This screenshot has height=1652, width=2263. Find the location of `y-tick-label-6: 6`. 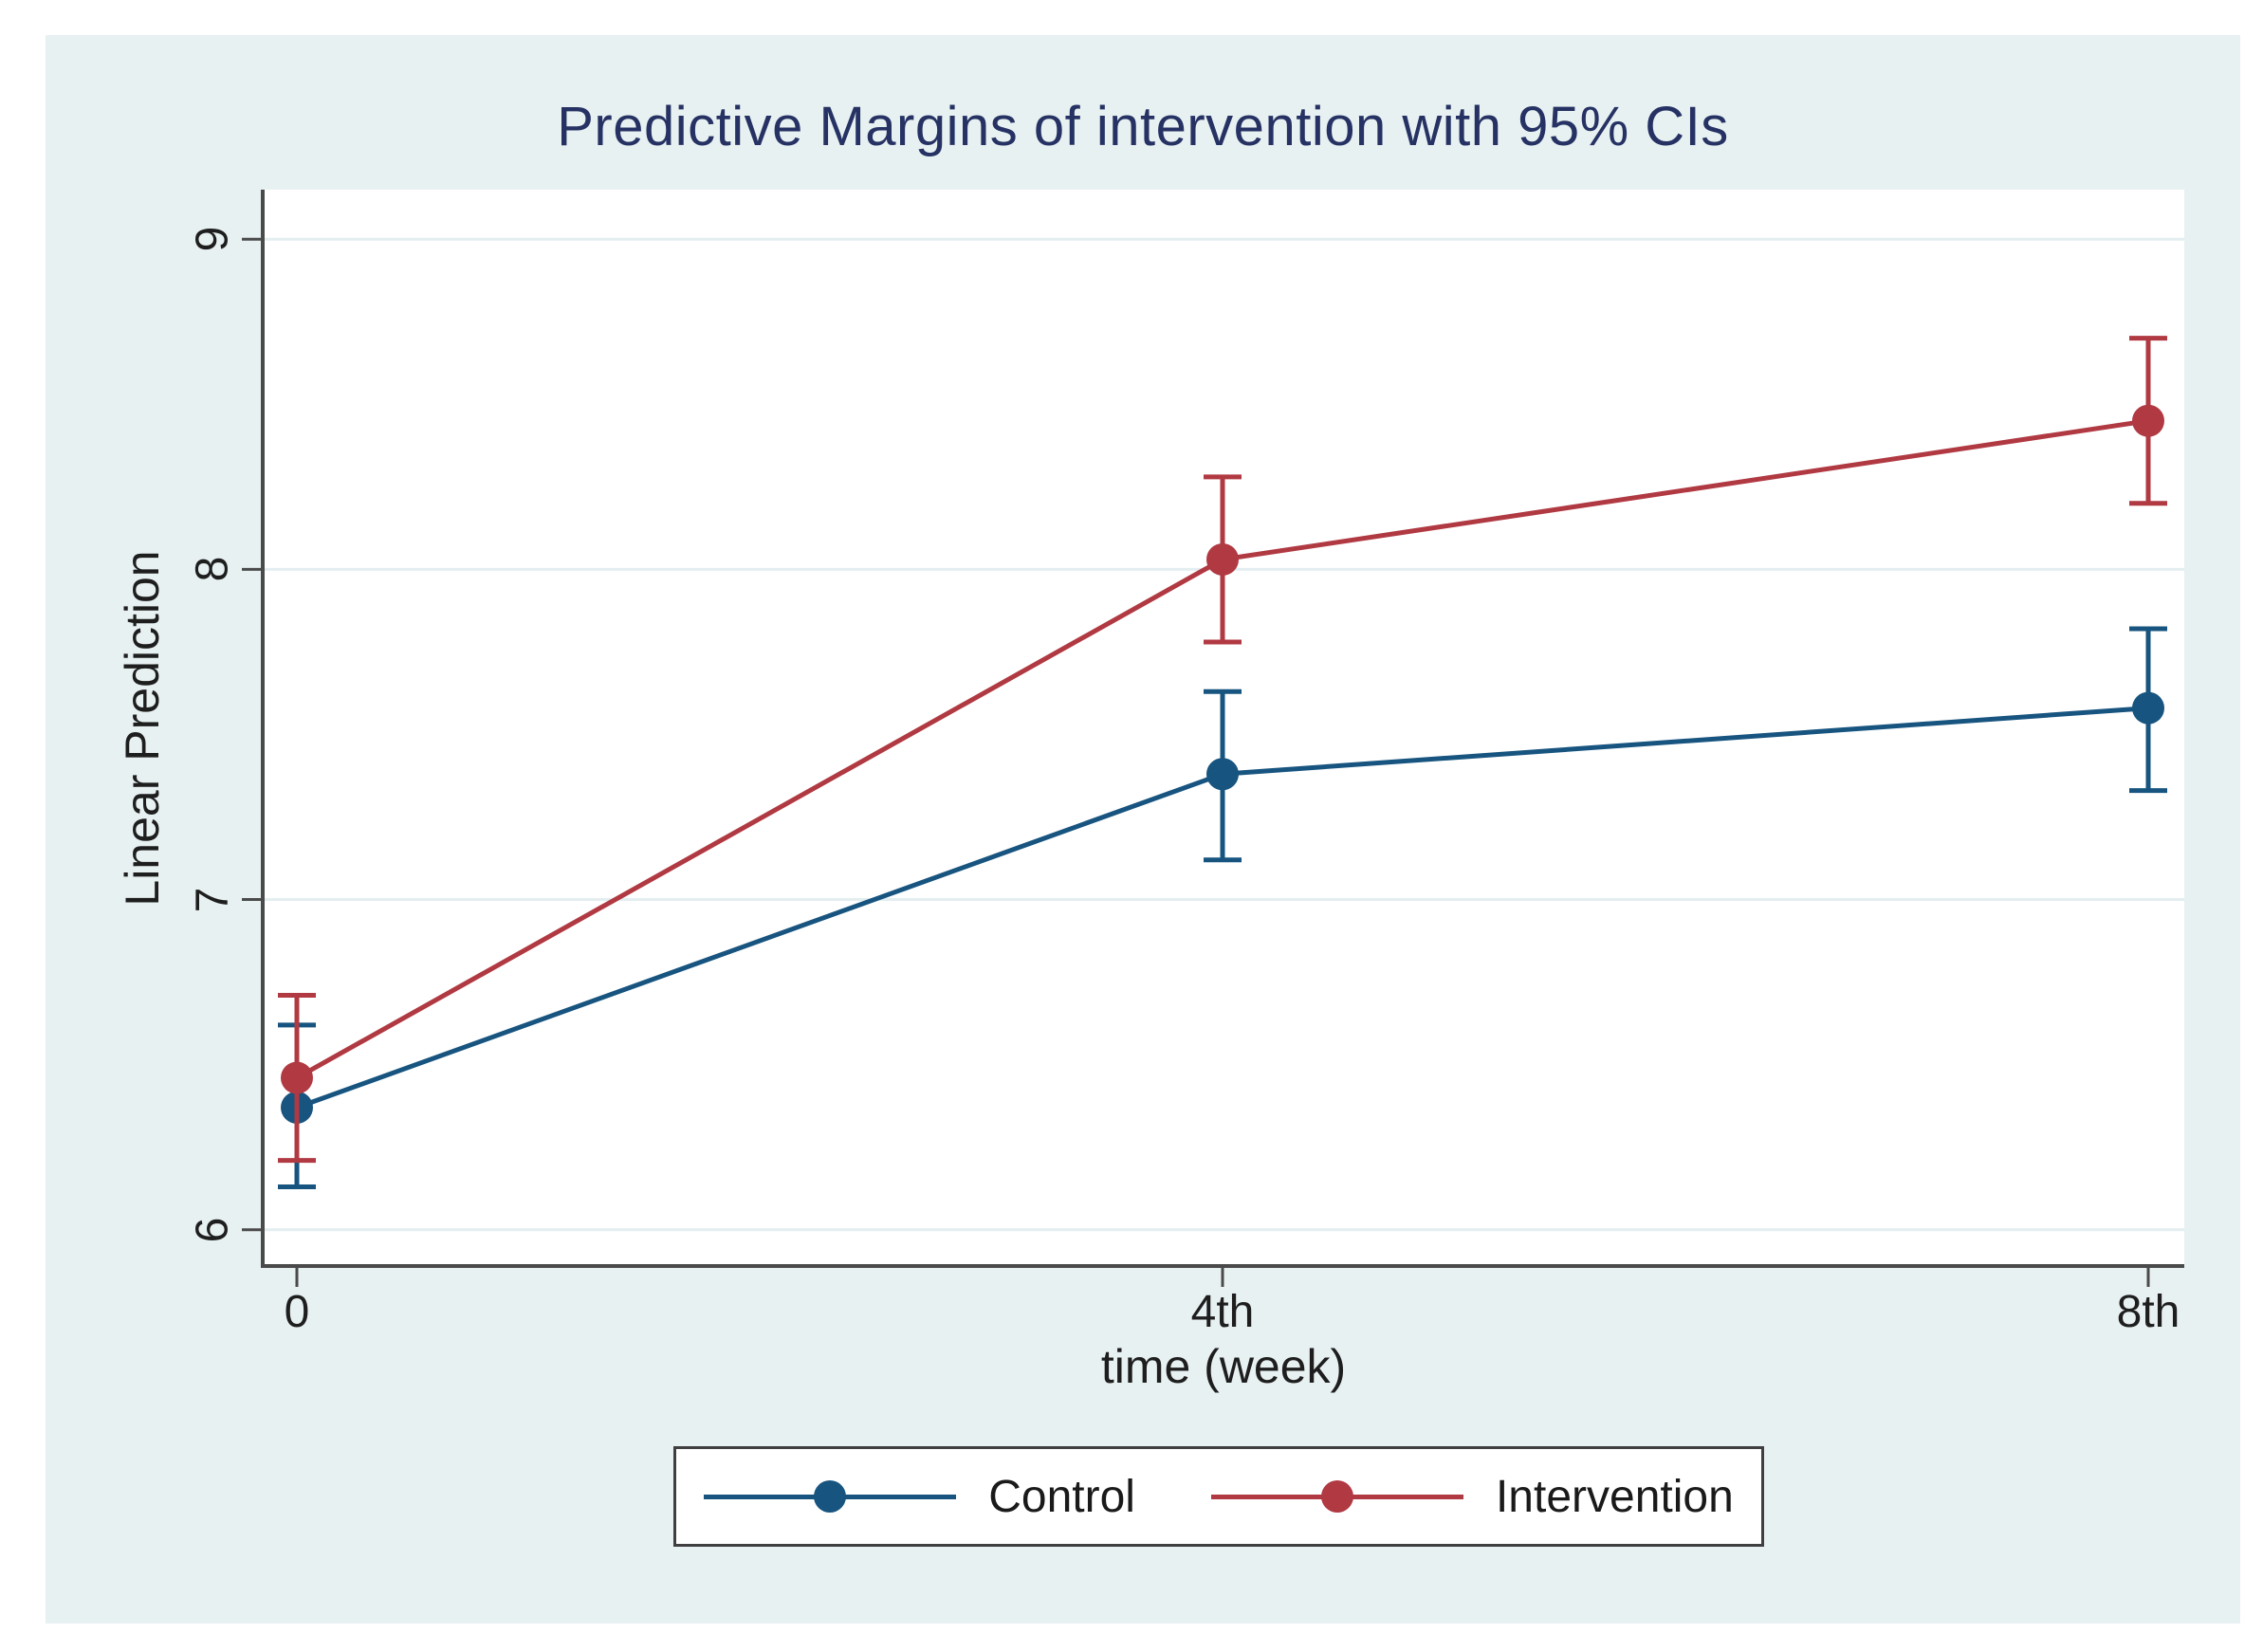

y-tick-label-6: 6 is located at coordinates (212, 1230).